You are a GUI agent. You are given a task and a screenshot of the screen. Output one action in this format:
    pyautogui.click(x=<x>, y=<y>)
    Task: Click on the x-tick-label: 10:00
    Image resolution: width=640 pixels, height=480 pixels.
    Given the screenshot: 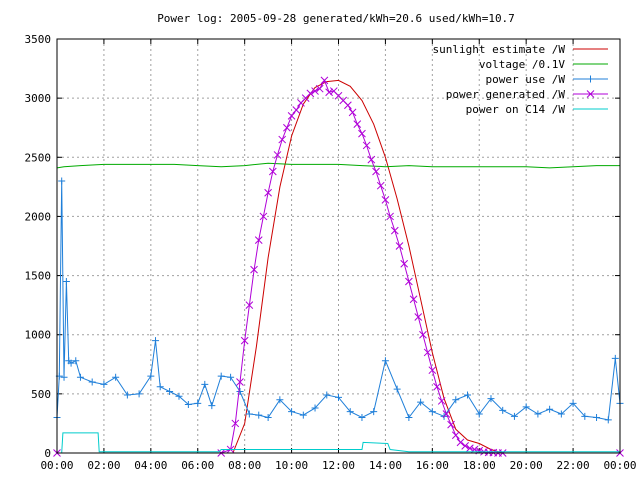 What is the action you would take?
    pyautogui.click(x=291, y=465)
    